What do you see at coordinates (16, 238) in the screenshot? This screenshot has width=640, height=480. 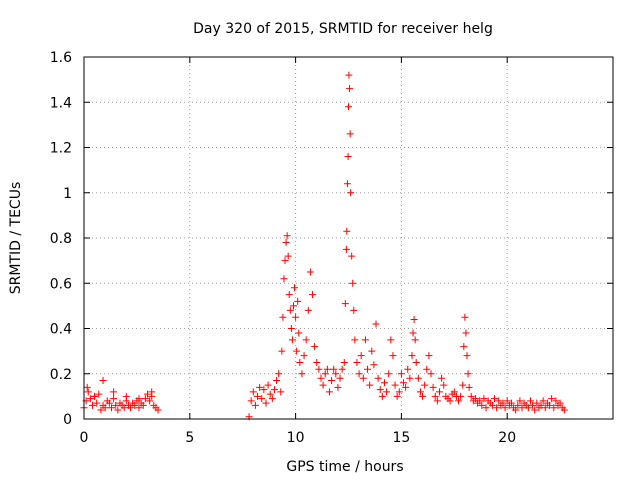 I see `y-axis-label: SRMTID / TECUs` at bounding box center [16, 238].